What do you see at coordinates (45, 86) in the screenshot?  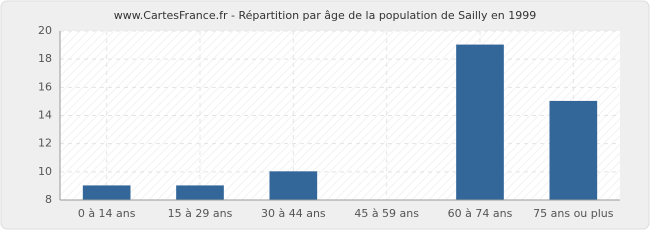 I see `y-tick-label: 16` at bounding box center [45, 86].